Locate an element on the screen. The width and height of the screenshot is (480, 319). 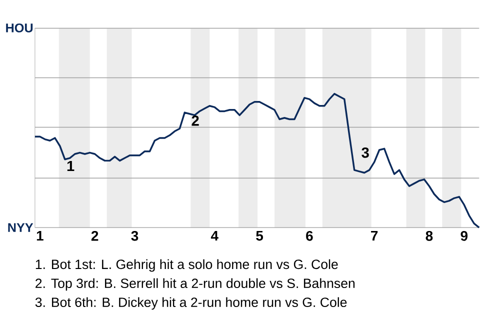
text: HOU is located at coordinates (19, 27).